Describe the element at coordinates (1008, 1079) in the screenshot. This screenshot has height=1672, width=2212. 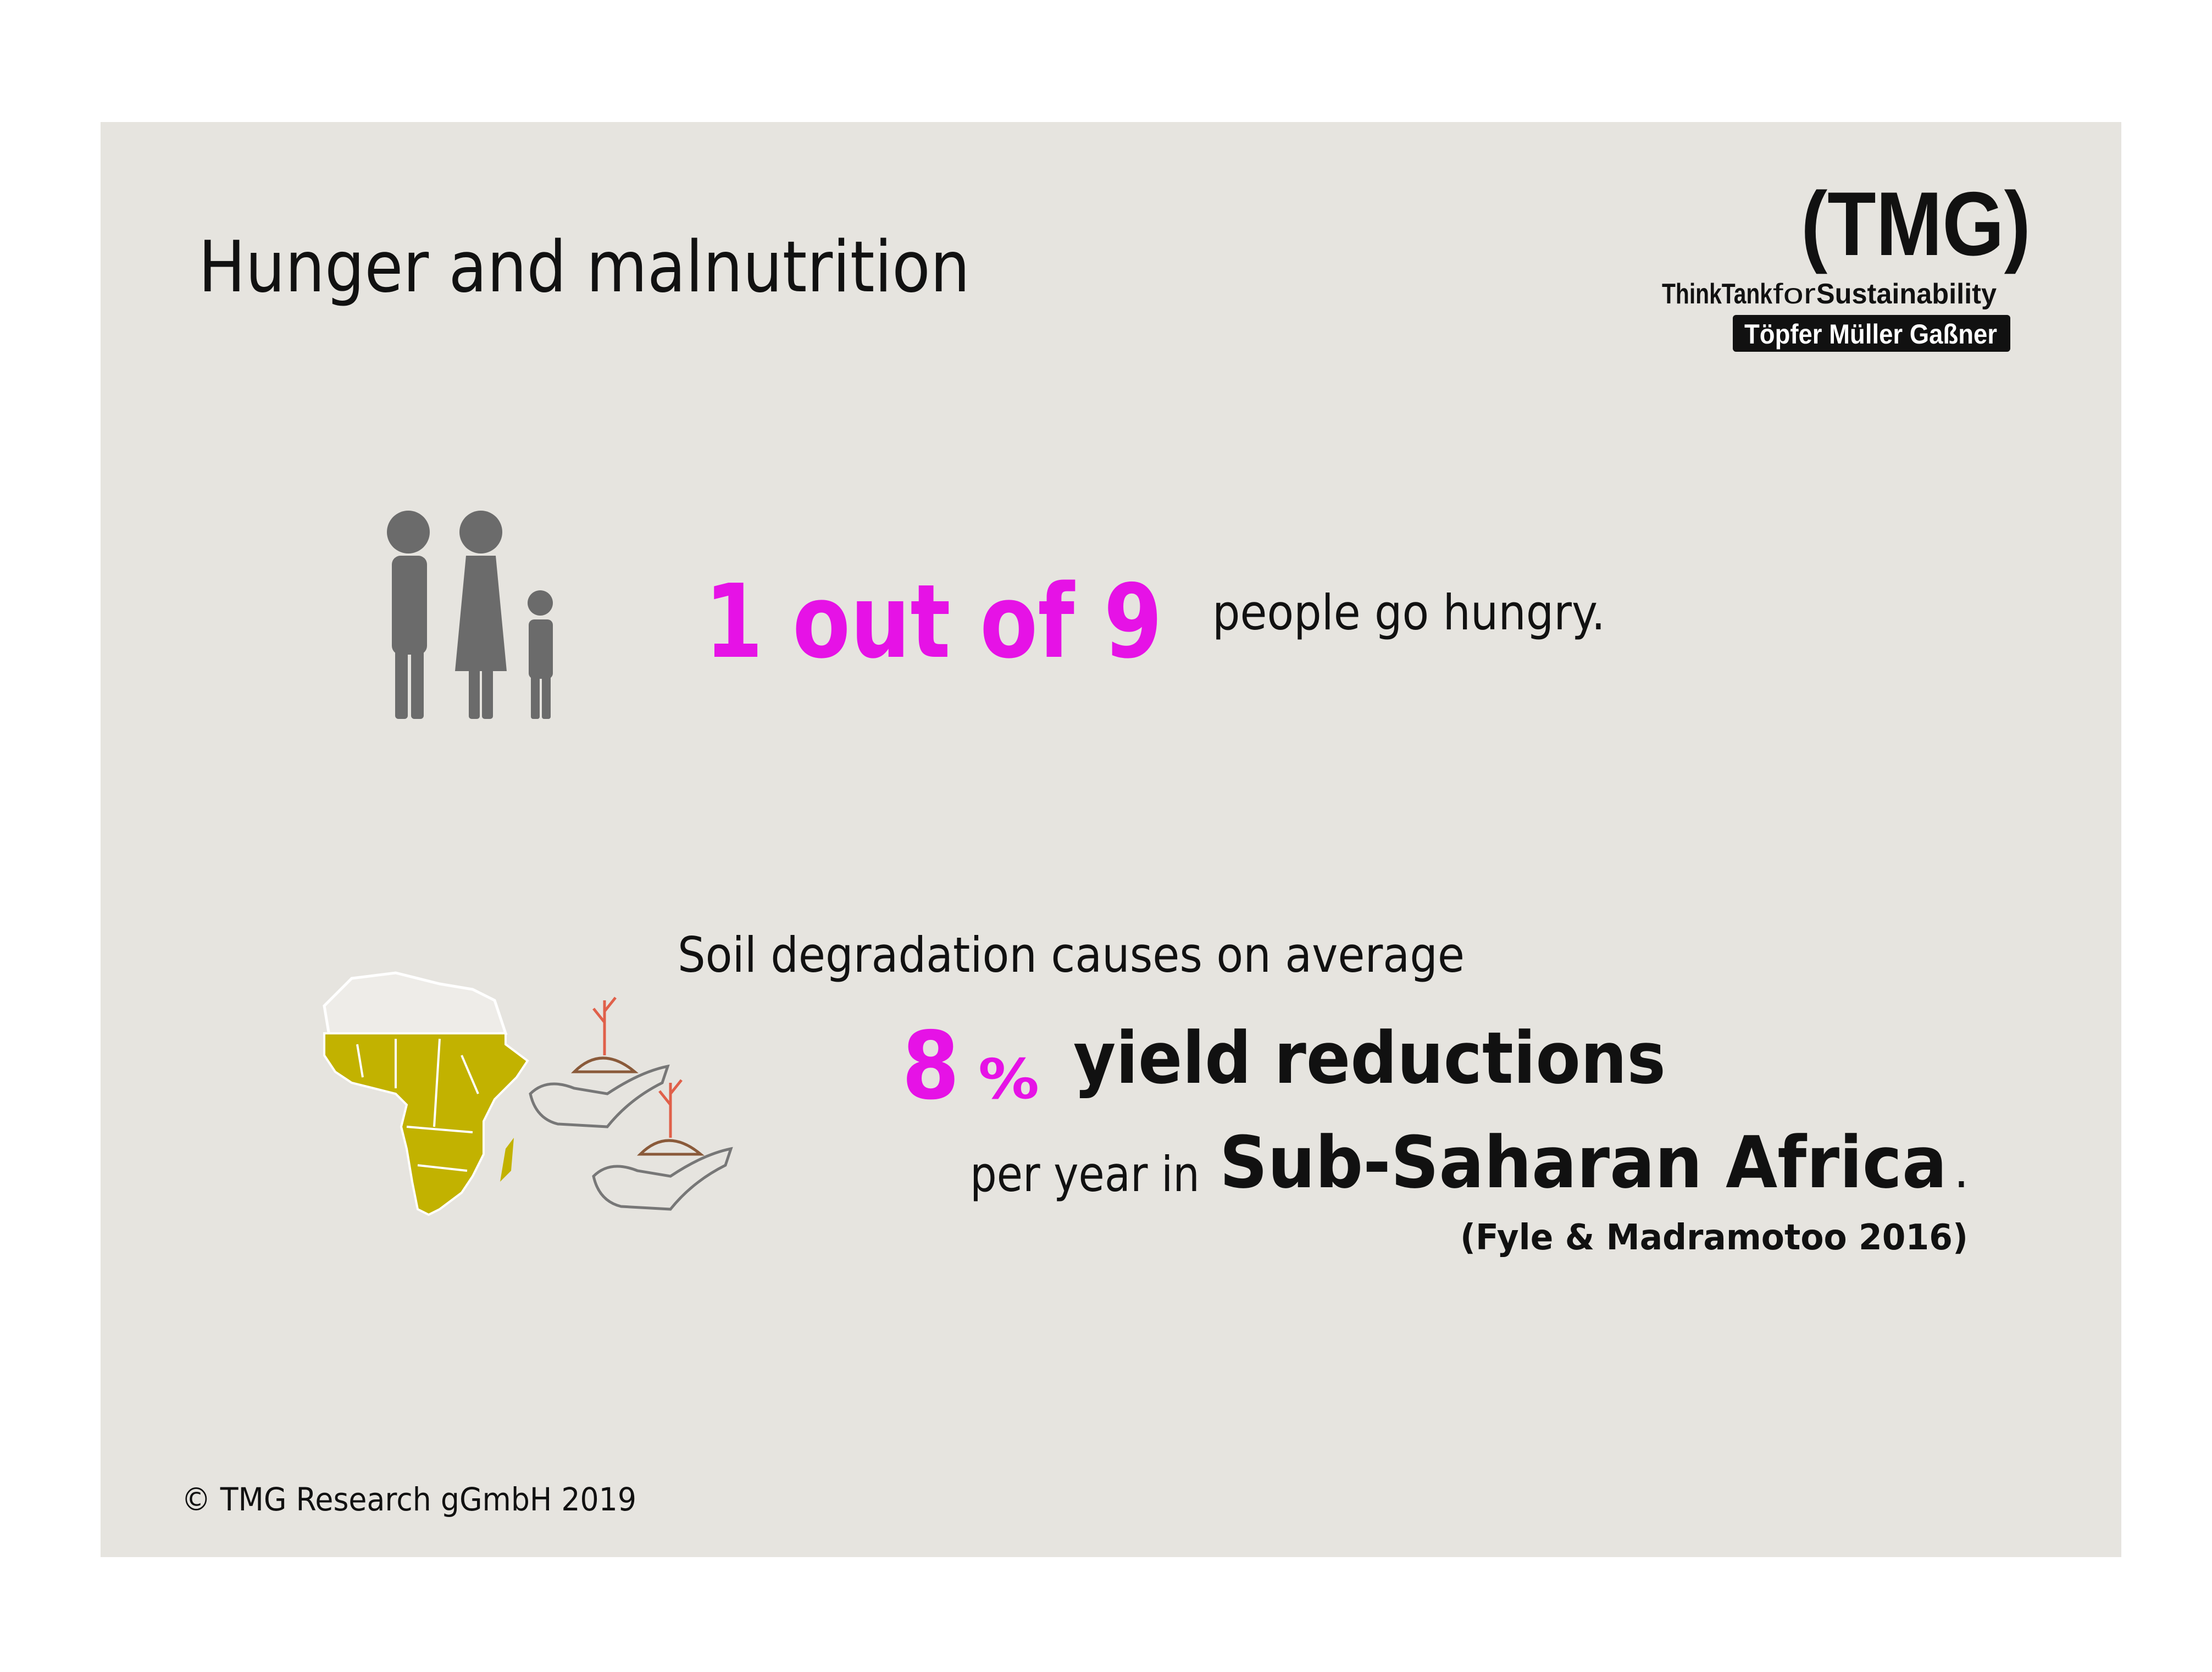
I see `soil-unit: %` at that location.